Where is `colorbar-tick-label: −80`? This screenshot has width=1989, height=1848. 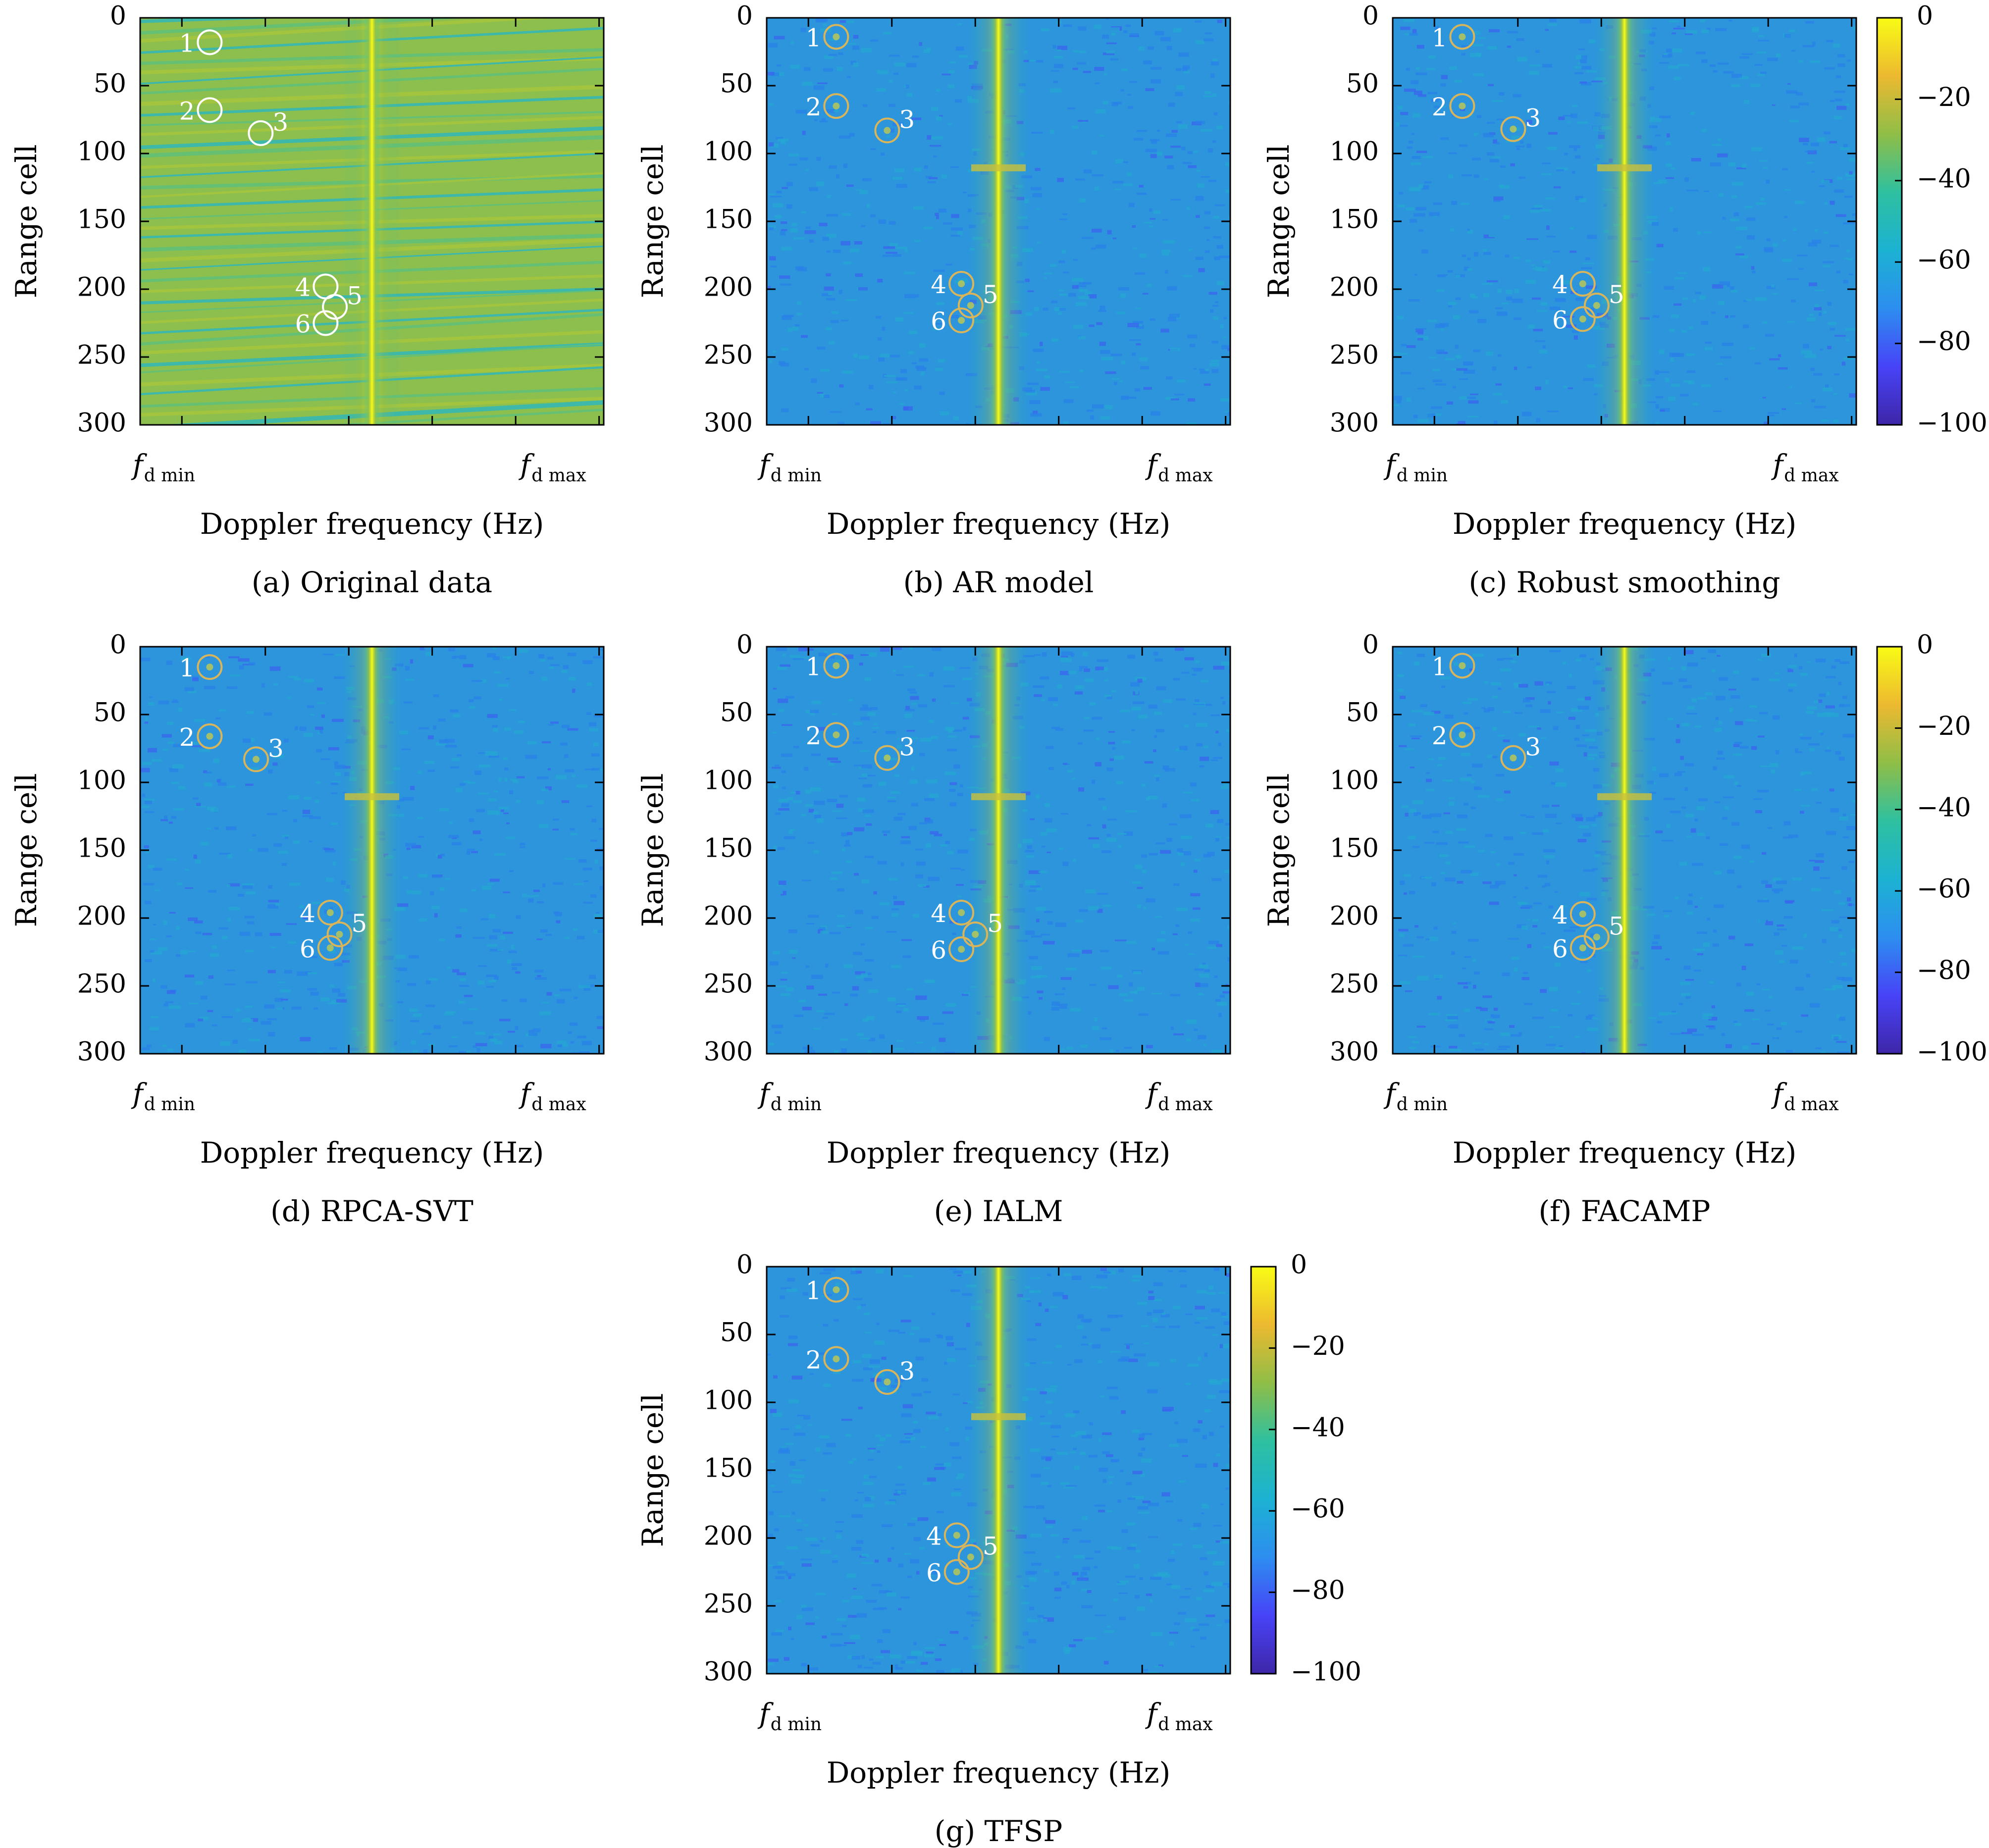
colorbar-tick-label: −80 is located at coordinates (1944, 342).